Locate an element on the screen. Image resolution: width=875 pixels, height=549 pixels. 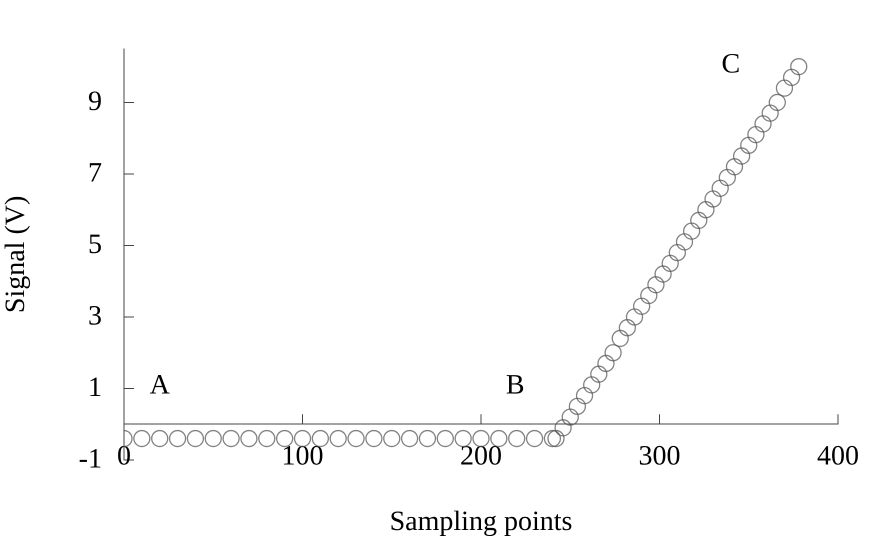
y-tick-label: 1 is located at coordinates (95, 387).